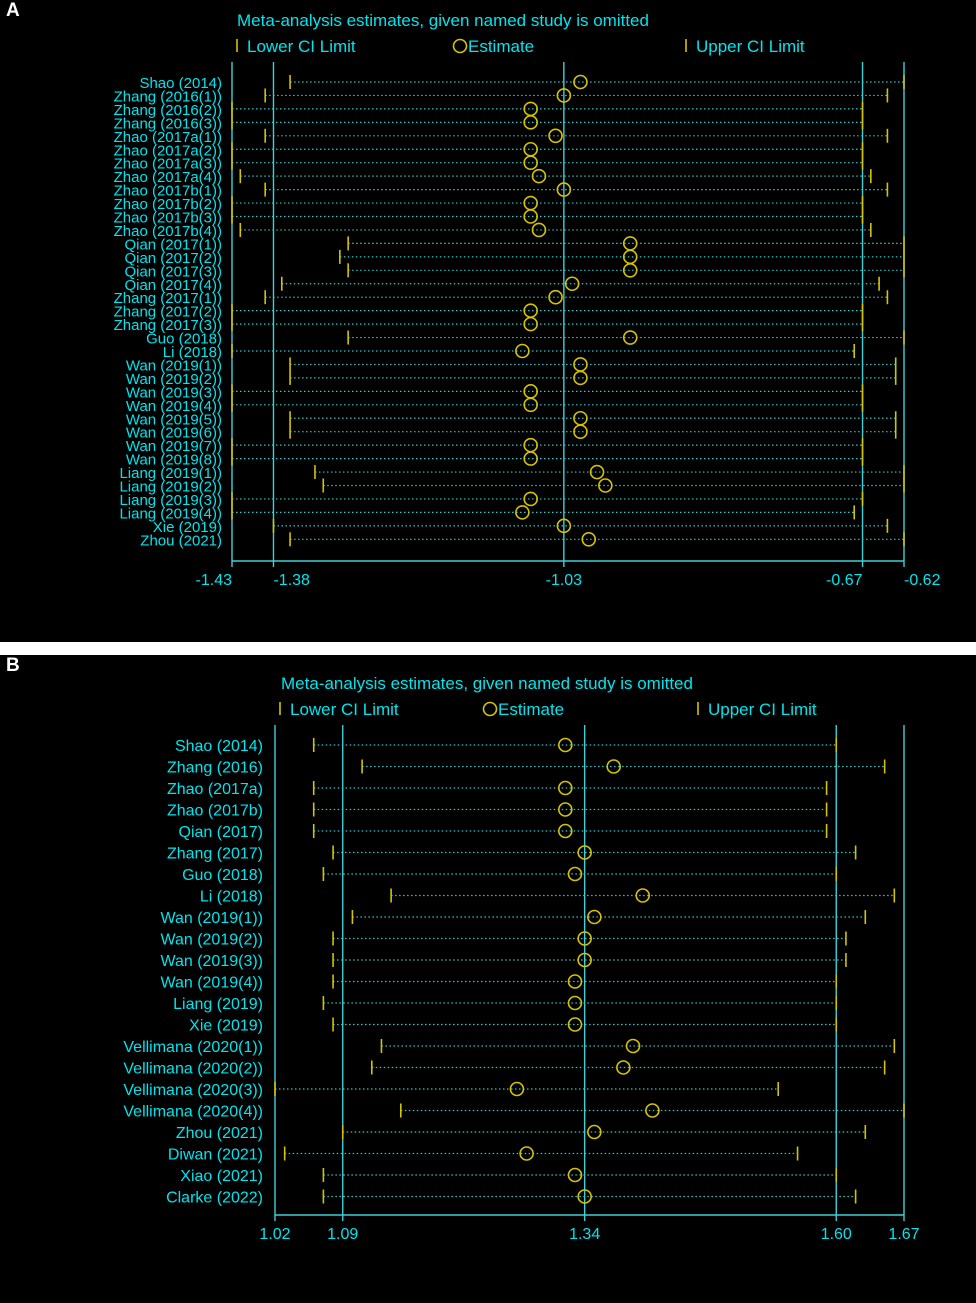 Image resolution: width=976 pixels, height=1303 pixels. What do you see at coordinates (168, 177) in the screenshot?
I see `study-label: Zhao (2017a(4))` at bounding box center [168, 177].